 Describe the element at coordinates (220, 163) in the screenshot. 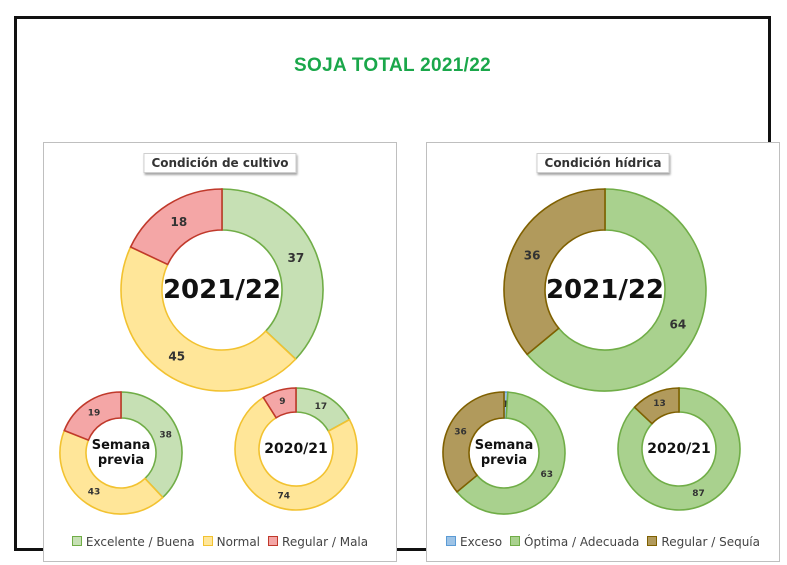

I see `crop-condition-title: Condición de cultivo` at that location.